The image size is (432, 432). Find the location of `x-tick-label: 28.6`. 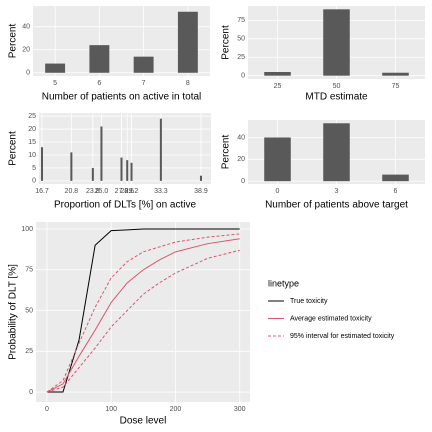

x-tick-label: 28.6 is located at coordinates (127, 191).